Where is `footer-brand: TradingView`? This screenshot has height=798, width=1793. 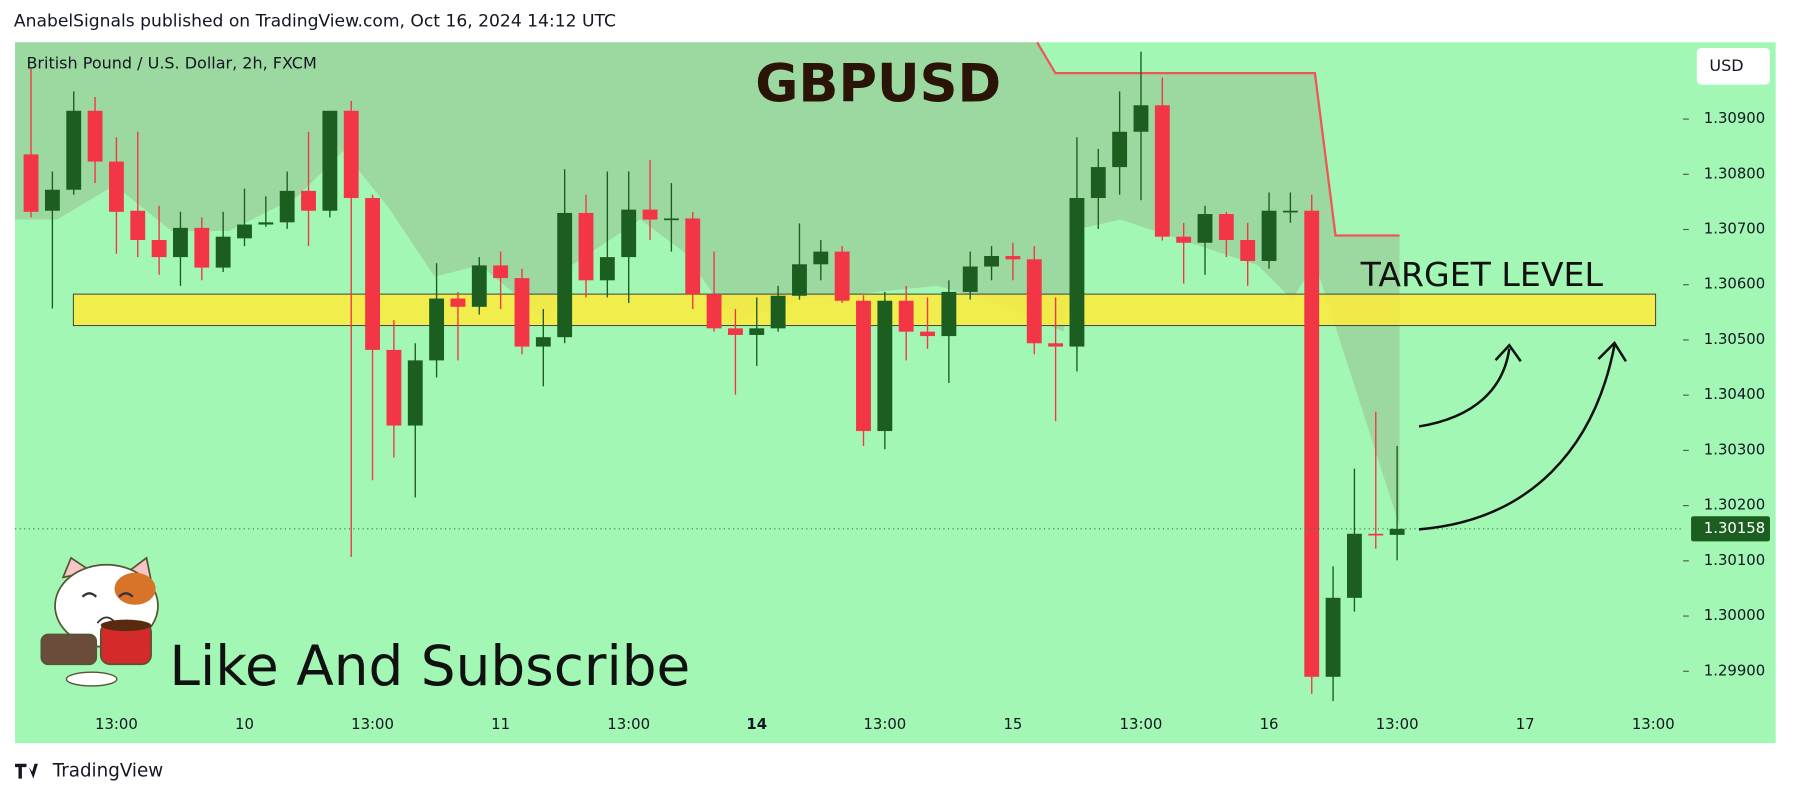
footer-brand: TradingView is located at coordinates (108, 771).